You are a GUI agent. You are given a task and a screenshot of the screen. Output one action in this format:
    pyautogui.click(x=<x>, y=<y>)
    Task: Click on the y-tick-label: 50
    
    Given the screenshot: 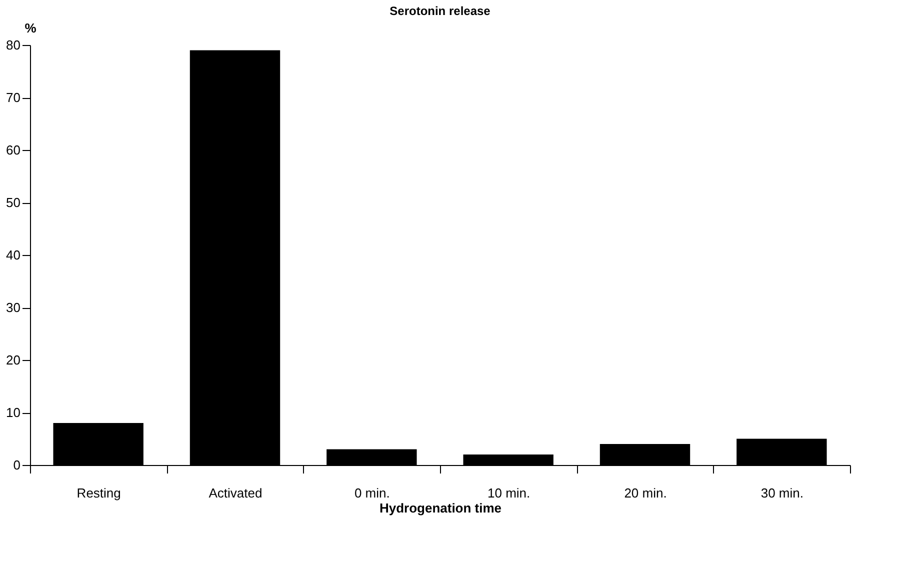 What is the action you would take?
    pyautogui.click(x=13, y=202)
    